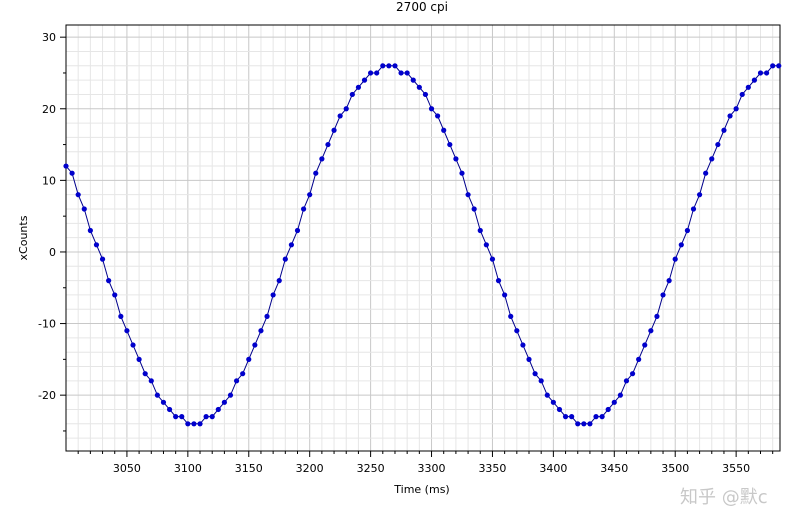 The width and height of the screenshot is (797, 507). Describe the element at coordinates (371, 468) in the screenshot. I see `x-tick-label: 3250` at that location.